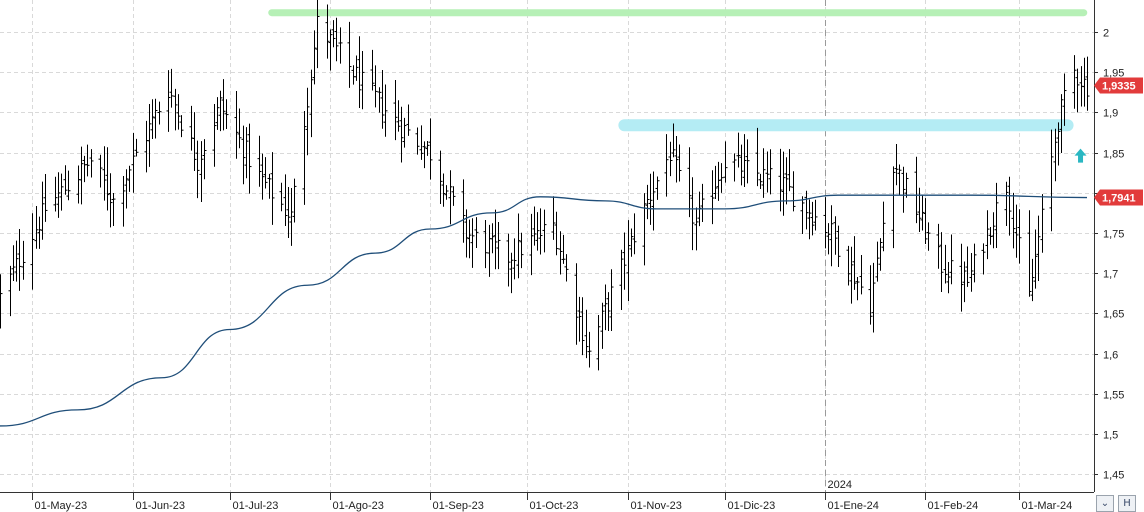  I want to click on x-tick-label: 01-Dic-23, so click(752, 506).